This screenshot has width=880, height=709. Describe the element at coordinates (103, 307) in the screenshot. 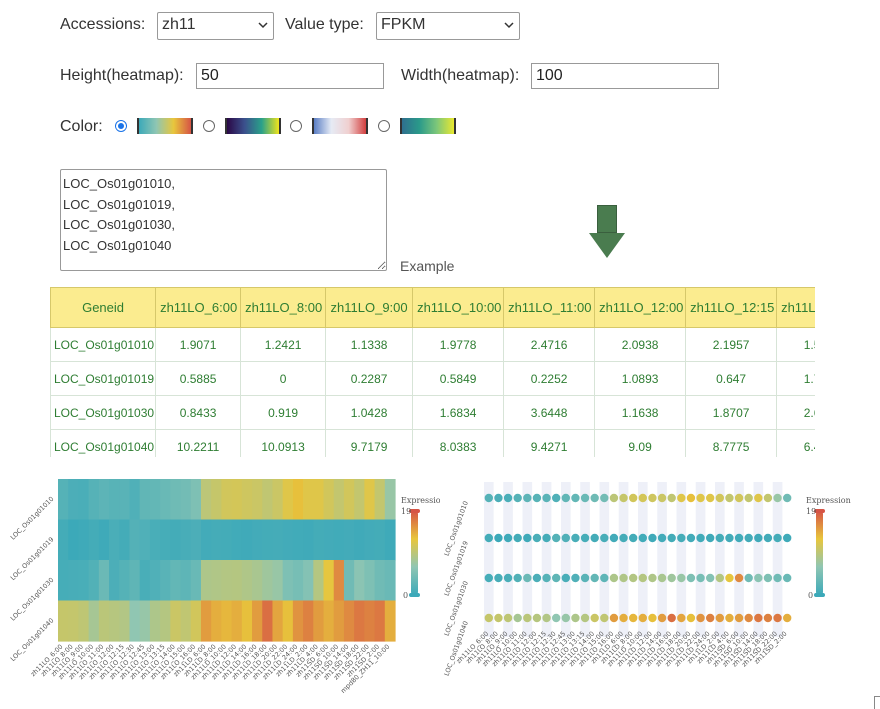

I see `column-header: Geneid` at that location.